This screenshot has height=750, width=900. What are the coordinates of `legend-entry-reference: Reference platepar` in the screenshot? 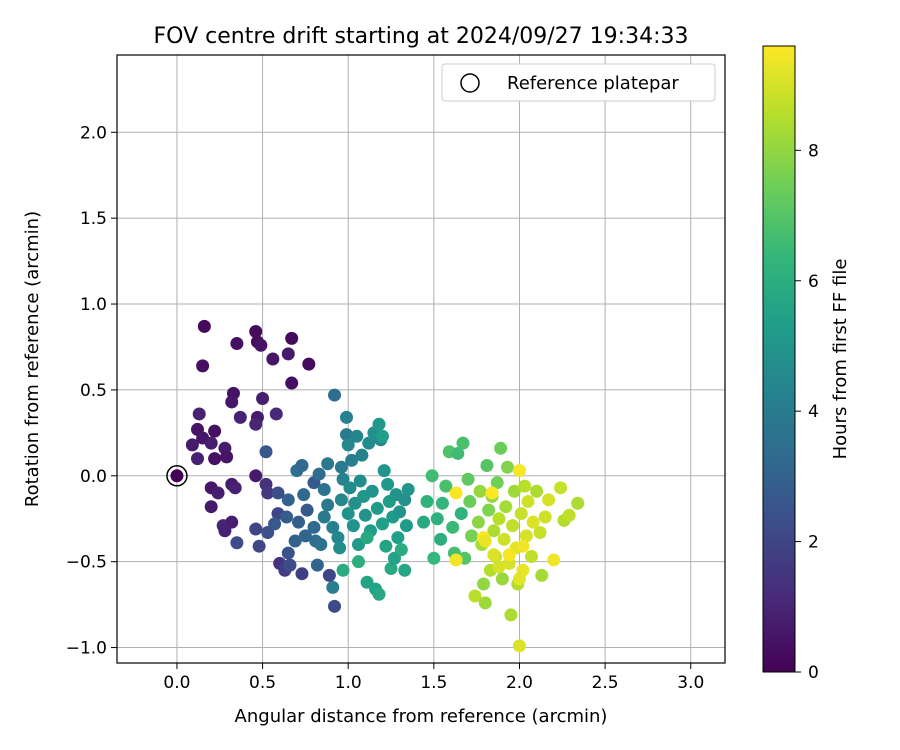 It's located at (593, 83).